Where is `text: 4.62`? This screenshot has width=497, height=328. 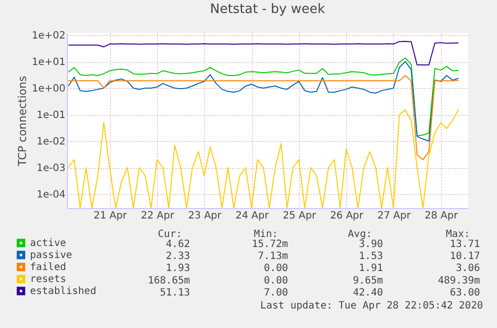 text: 4.62 is located at coordinates (178, 244).